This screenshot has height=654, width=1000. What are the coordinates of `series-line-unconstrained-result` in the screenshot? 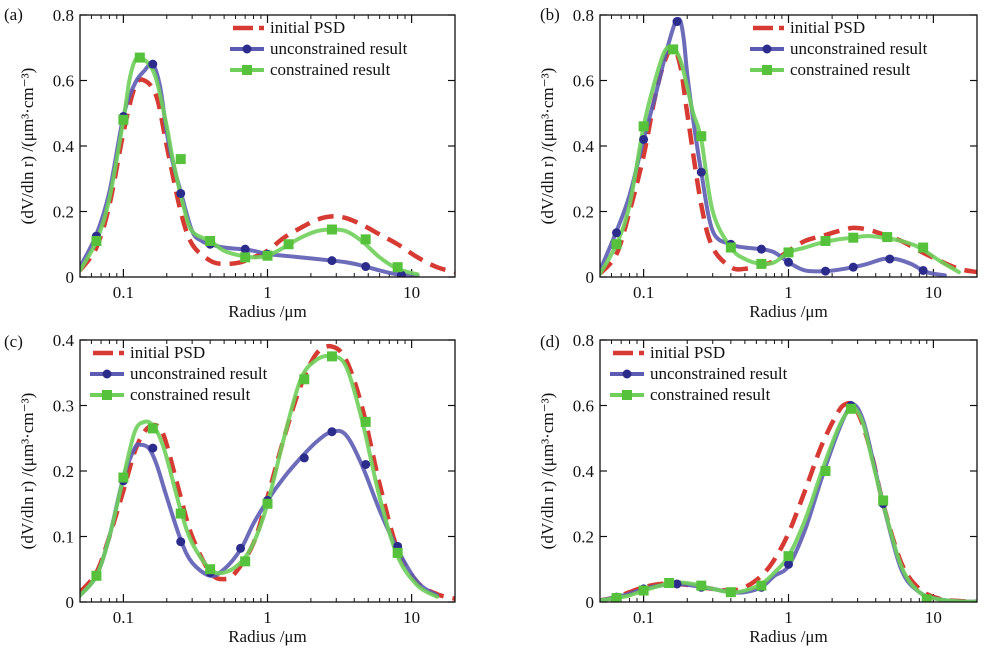 It's located at (259, 513).